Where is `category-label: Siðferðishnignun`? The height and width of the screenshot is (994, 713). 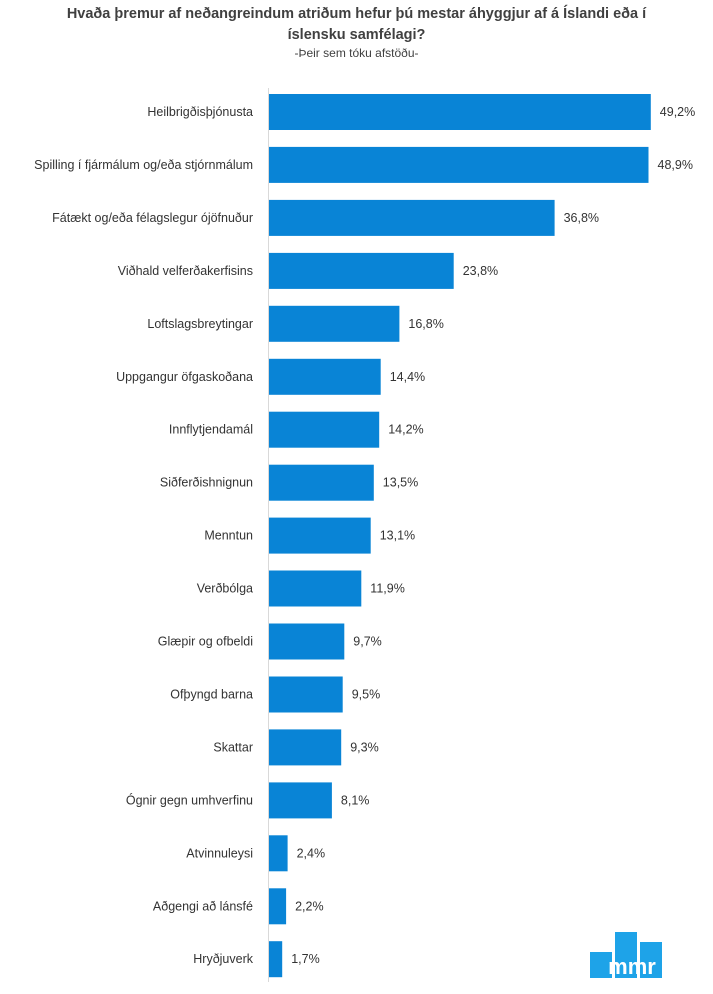
category-label: Siðferðishnignun is located at coordinates (206, 483).